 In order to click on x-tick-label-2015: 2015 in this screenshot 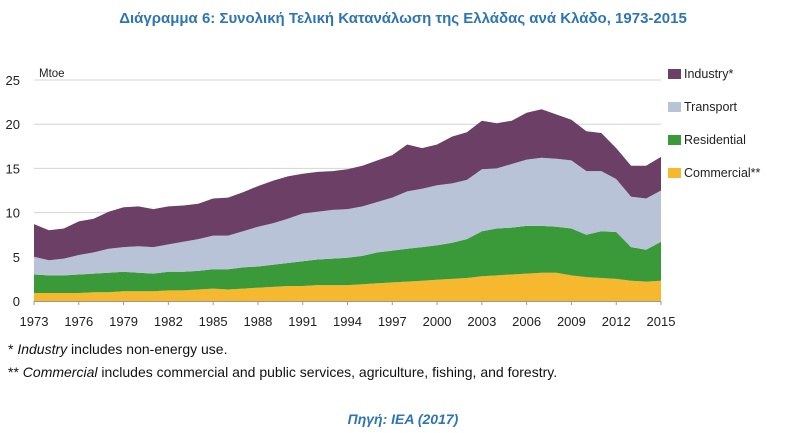, I will do `click(661, 321)`.